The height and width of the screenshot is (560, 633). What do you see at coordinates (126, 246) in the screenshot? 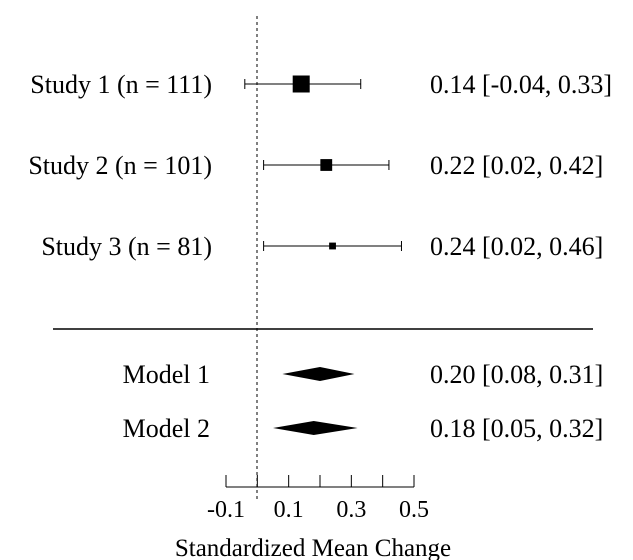
I see `study-label: Study 3 (n = 81)` at bounding box center [126, 246].